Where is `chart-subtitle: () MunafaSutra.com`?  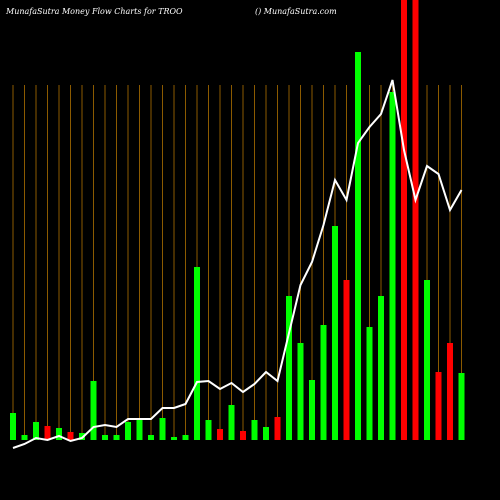 chart-subtitle: () MunafaSutra.com is located at coordinates (296, 11).